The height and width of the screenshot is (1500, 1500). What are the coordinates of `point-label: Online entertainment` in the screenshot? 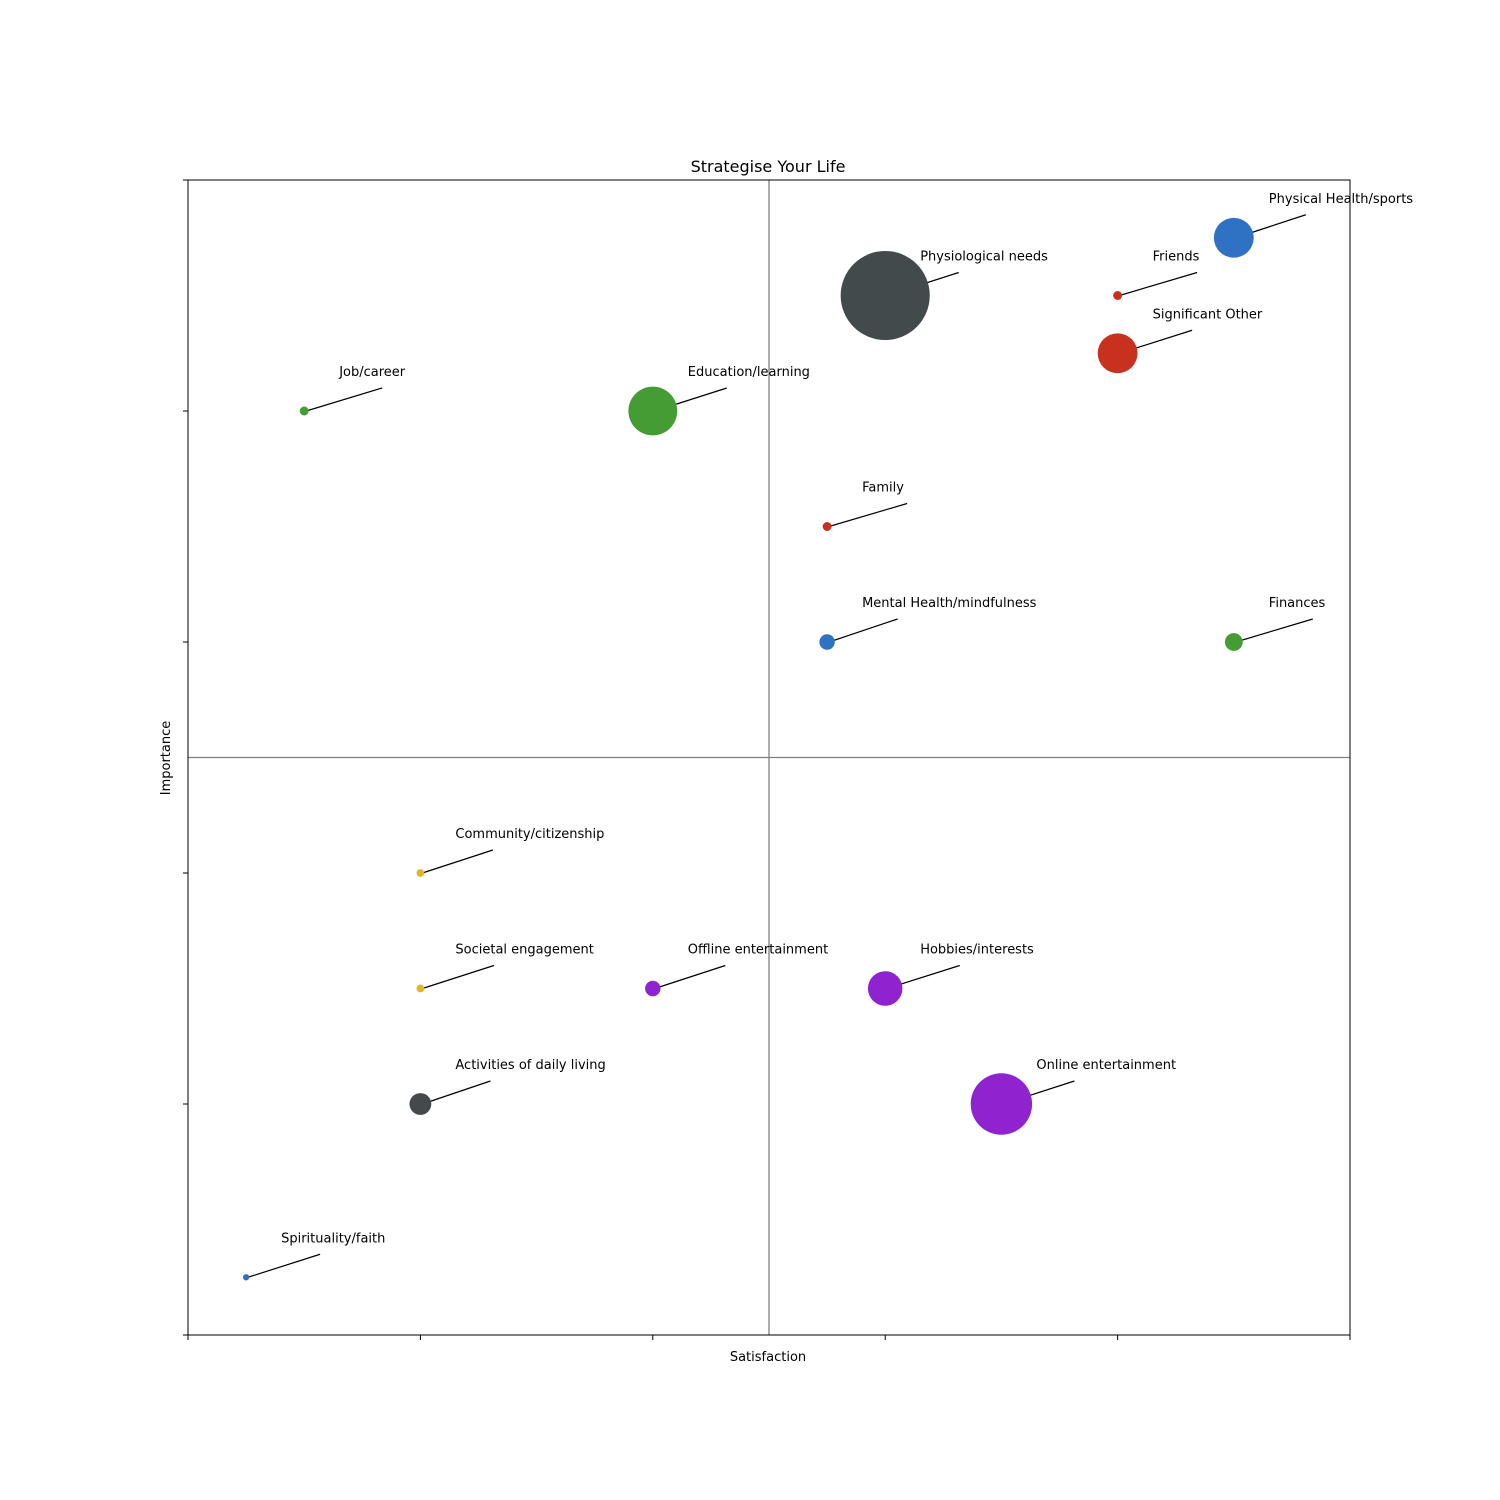 It's located at (1106, 1065).